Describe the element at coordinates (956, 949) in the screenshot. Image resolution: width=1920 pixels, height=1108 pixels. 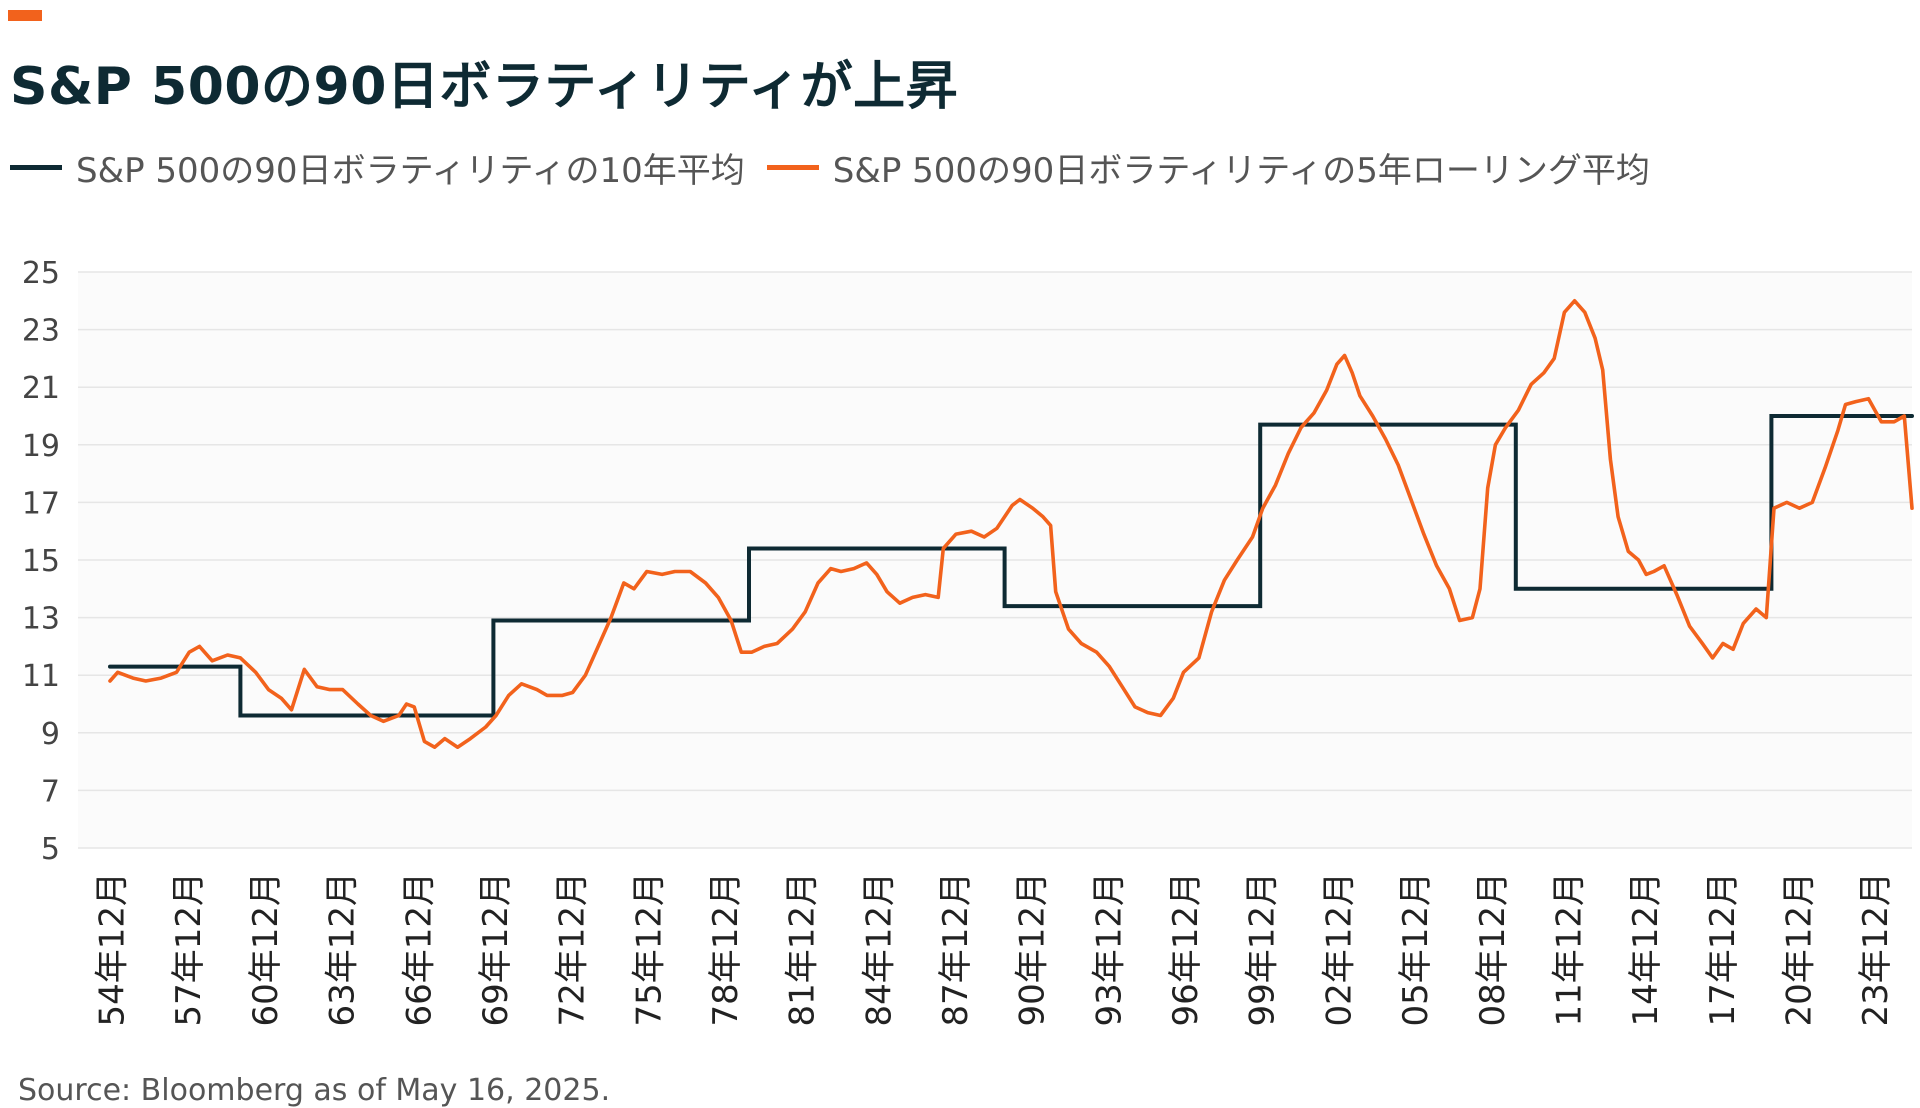
I see `x-tick-label: 87年12月` at that location.